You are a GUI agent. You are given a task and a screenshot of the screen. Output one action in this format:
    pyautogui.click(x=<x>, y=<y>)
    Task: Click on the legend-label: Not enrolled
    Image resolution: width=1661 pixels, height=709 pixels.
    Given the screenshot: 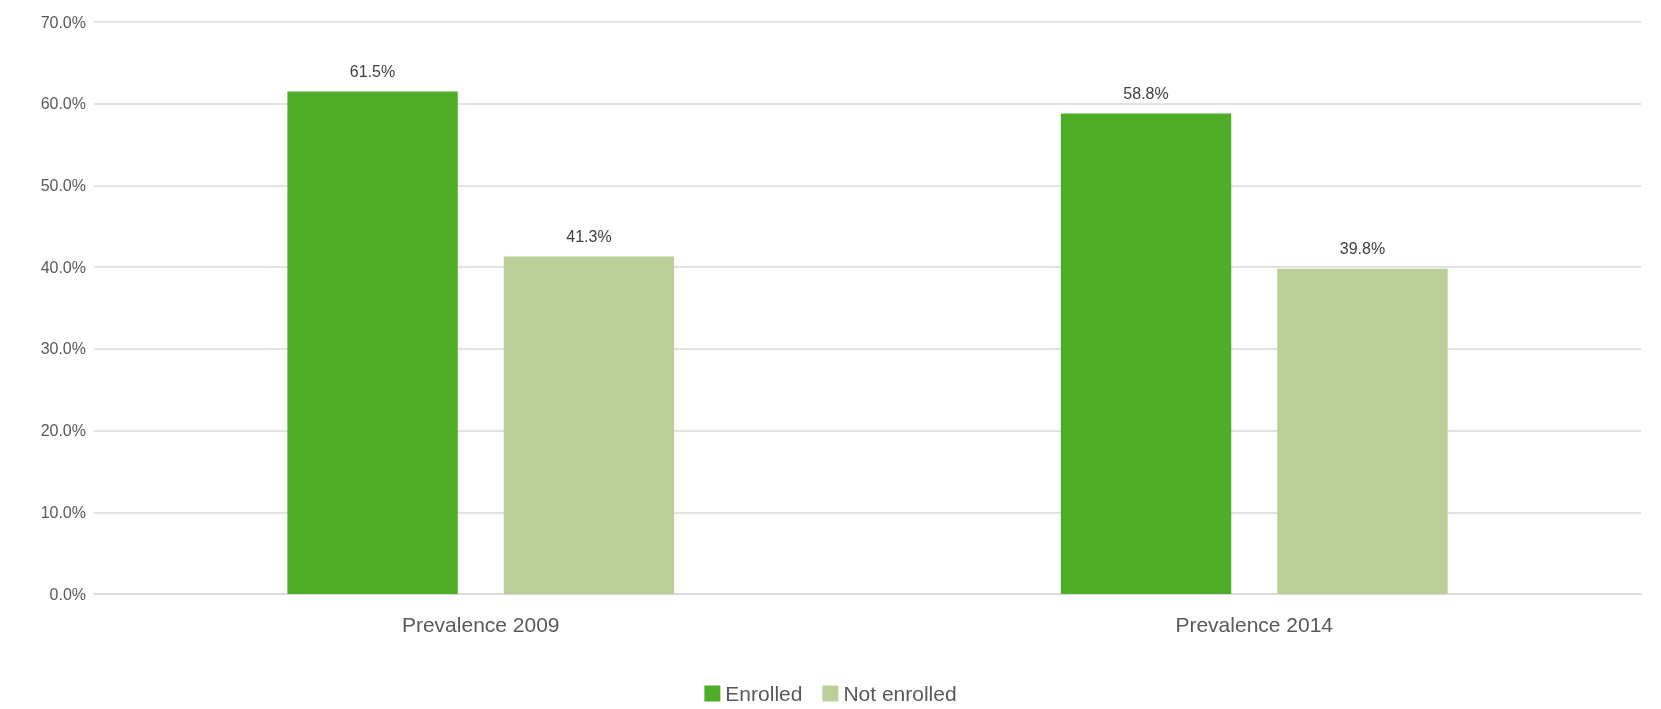 What is the action you would take?
    pyautogui.click(x=900, y=693)
    